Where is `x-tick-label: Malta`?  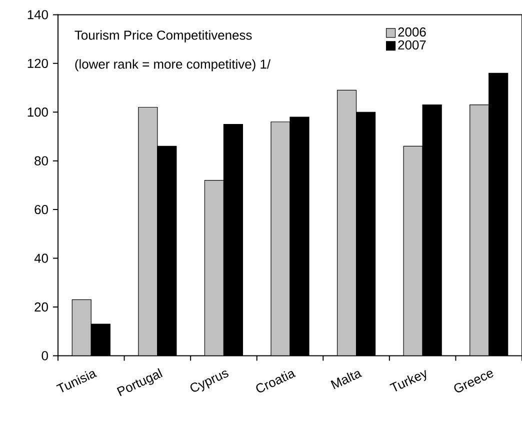 x-tick-label: Malta is located at coordinates (346, 380).